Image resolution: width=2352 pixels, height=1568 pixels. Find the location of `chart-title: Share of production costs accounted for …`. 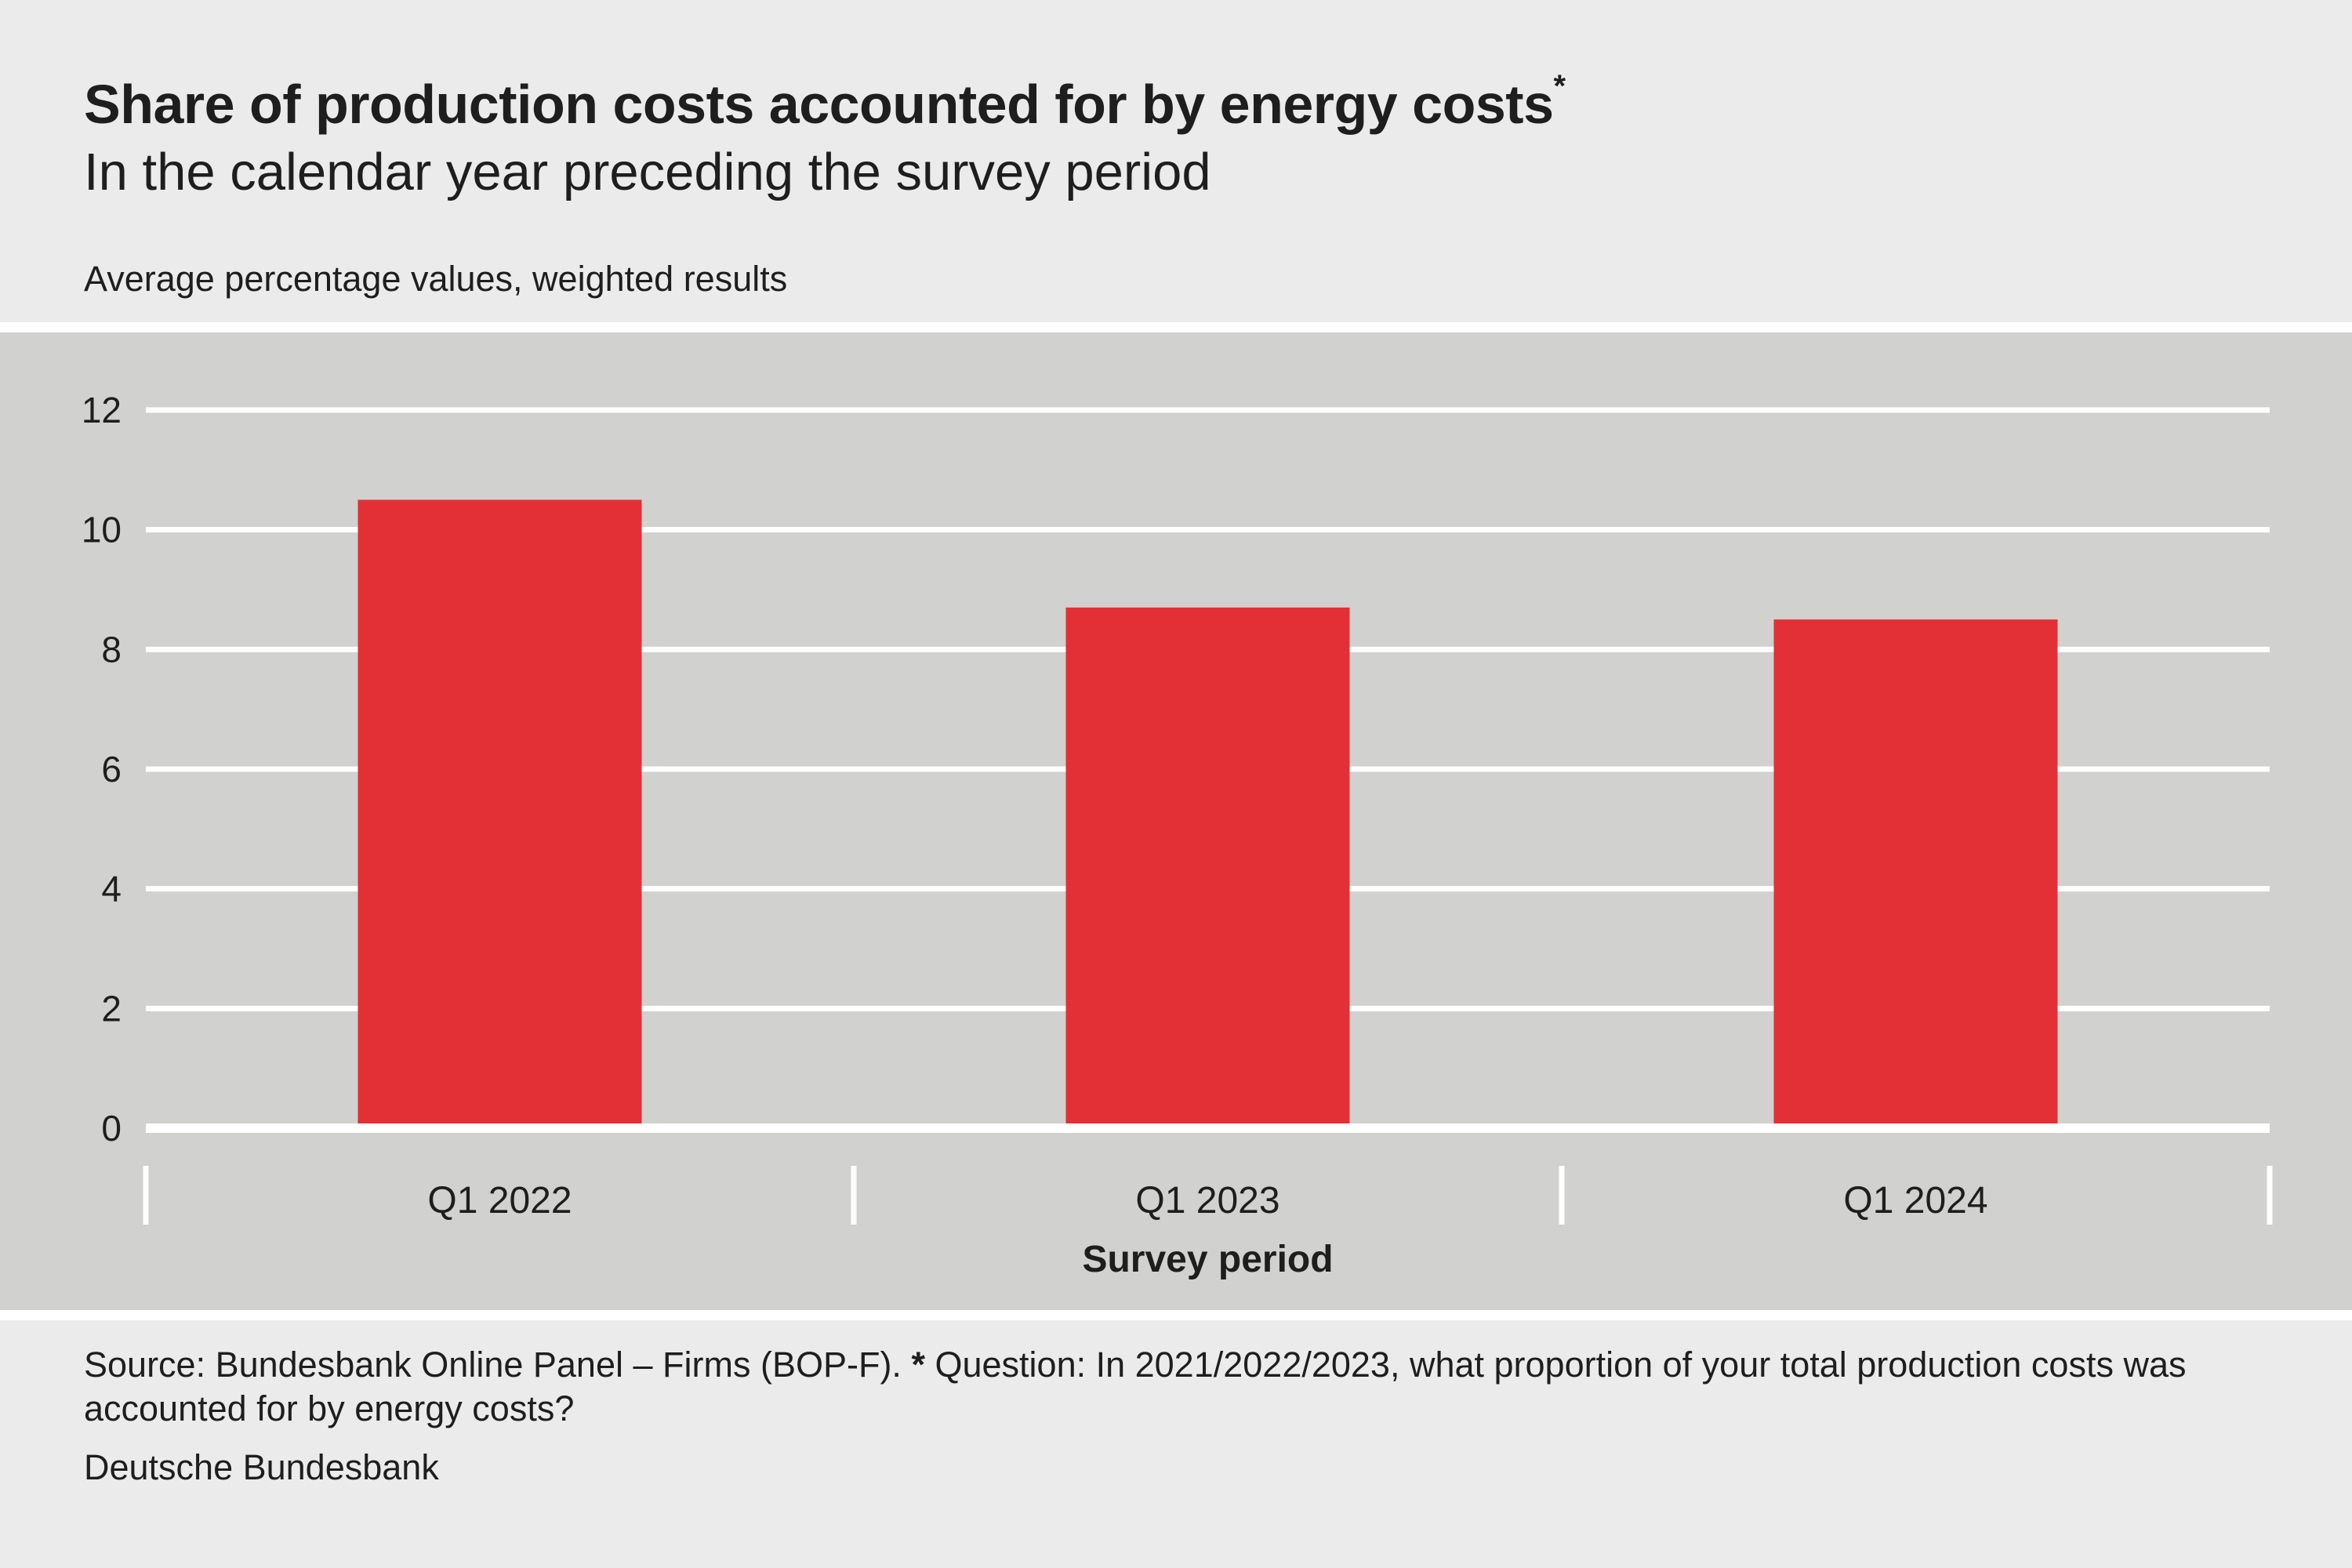

chart-title: Share of production costs accounted for … is located at coordinates (825, 102).